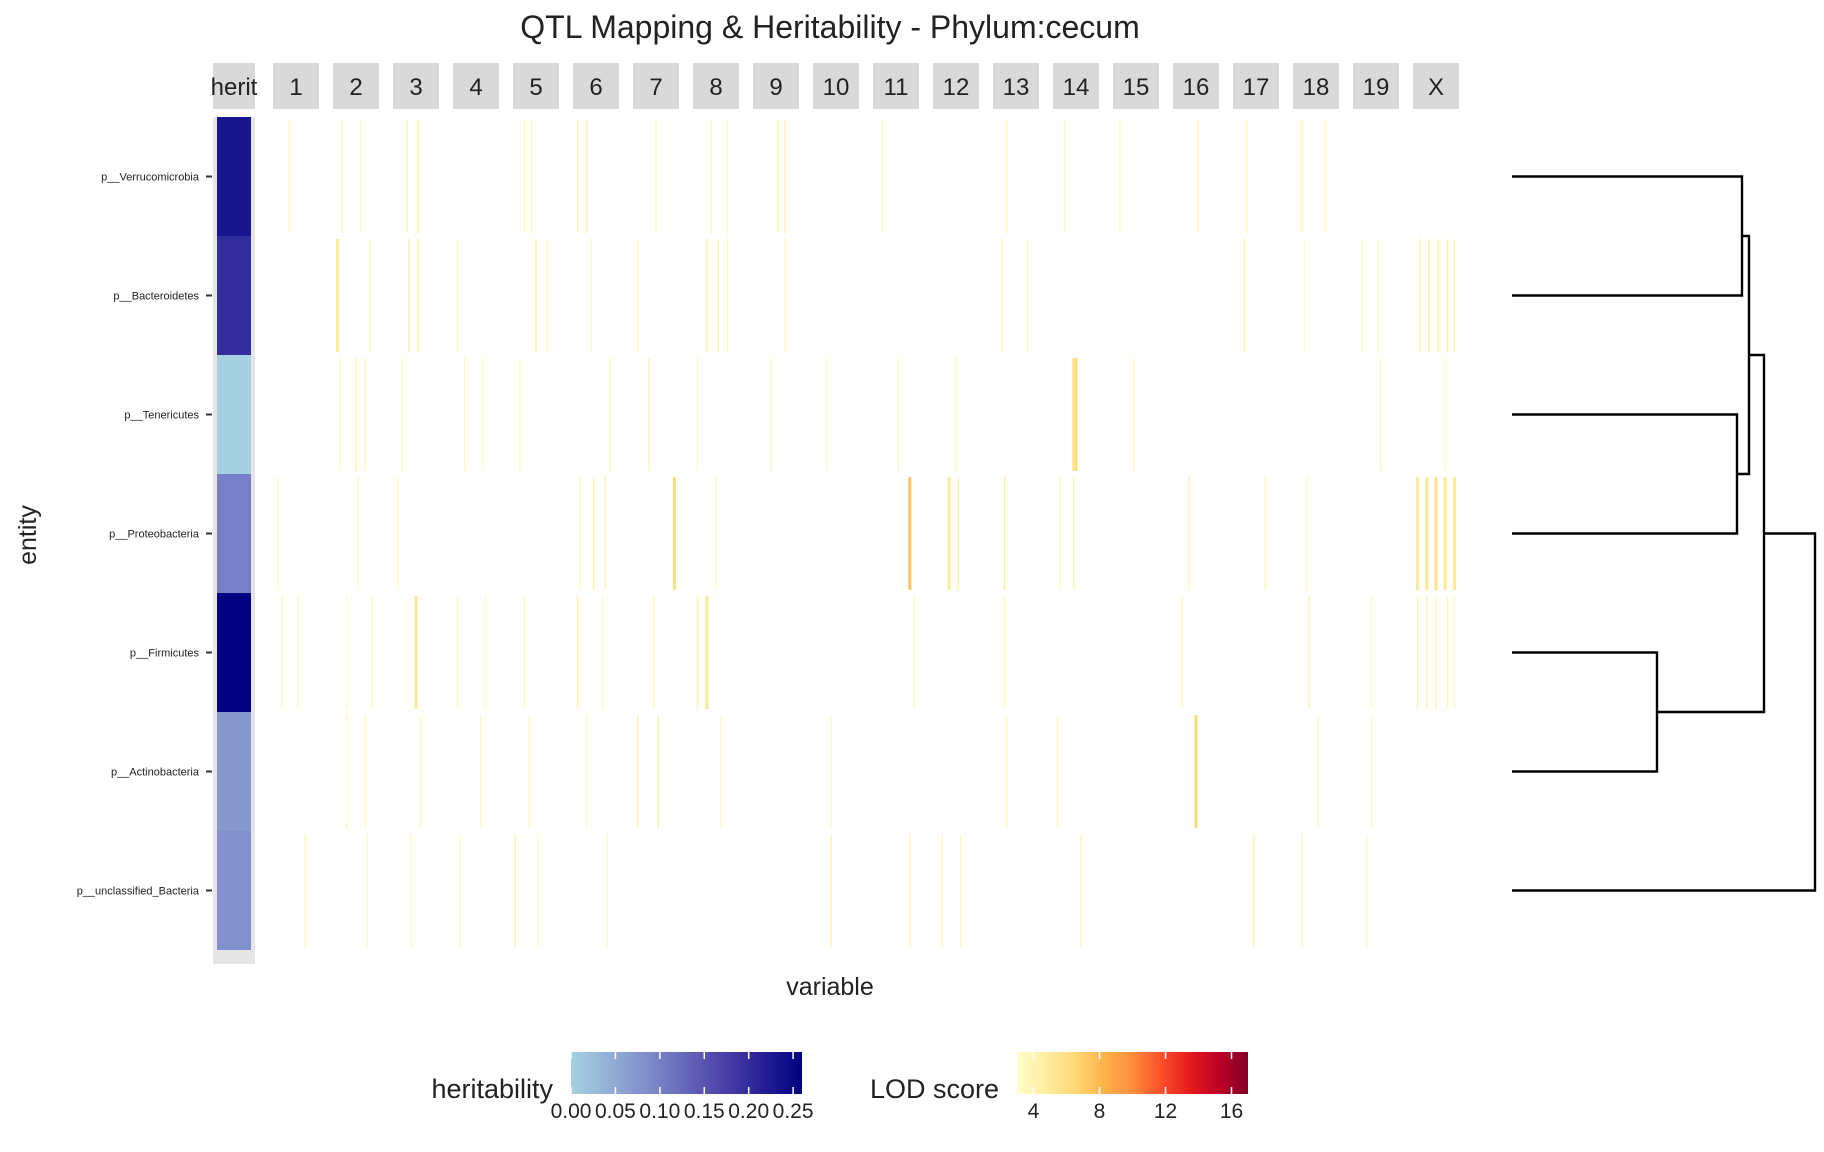 This screenshot has height=1152, width=1824. I want to click on heritability-tick-label: 0.05, so click(615, 1111).